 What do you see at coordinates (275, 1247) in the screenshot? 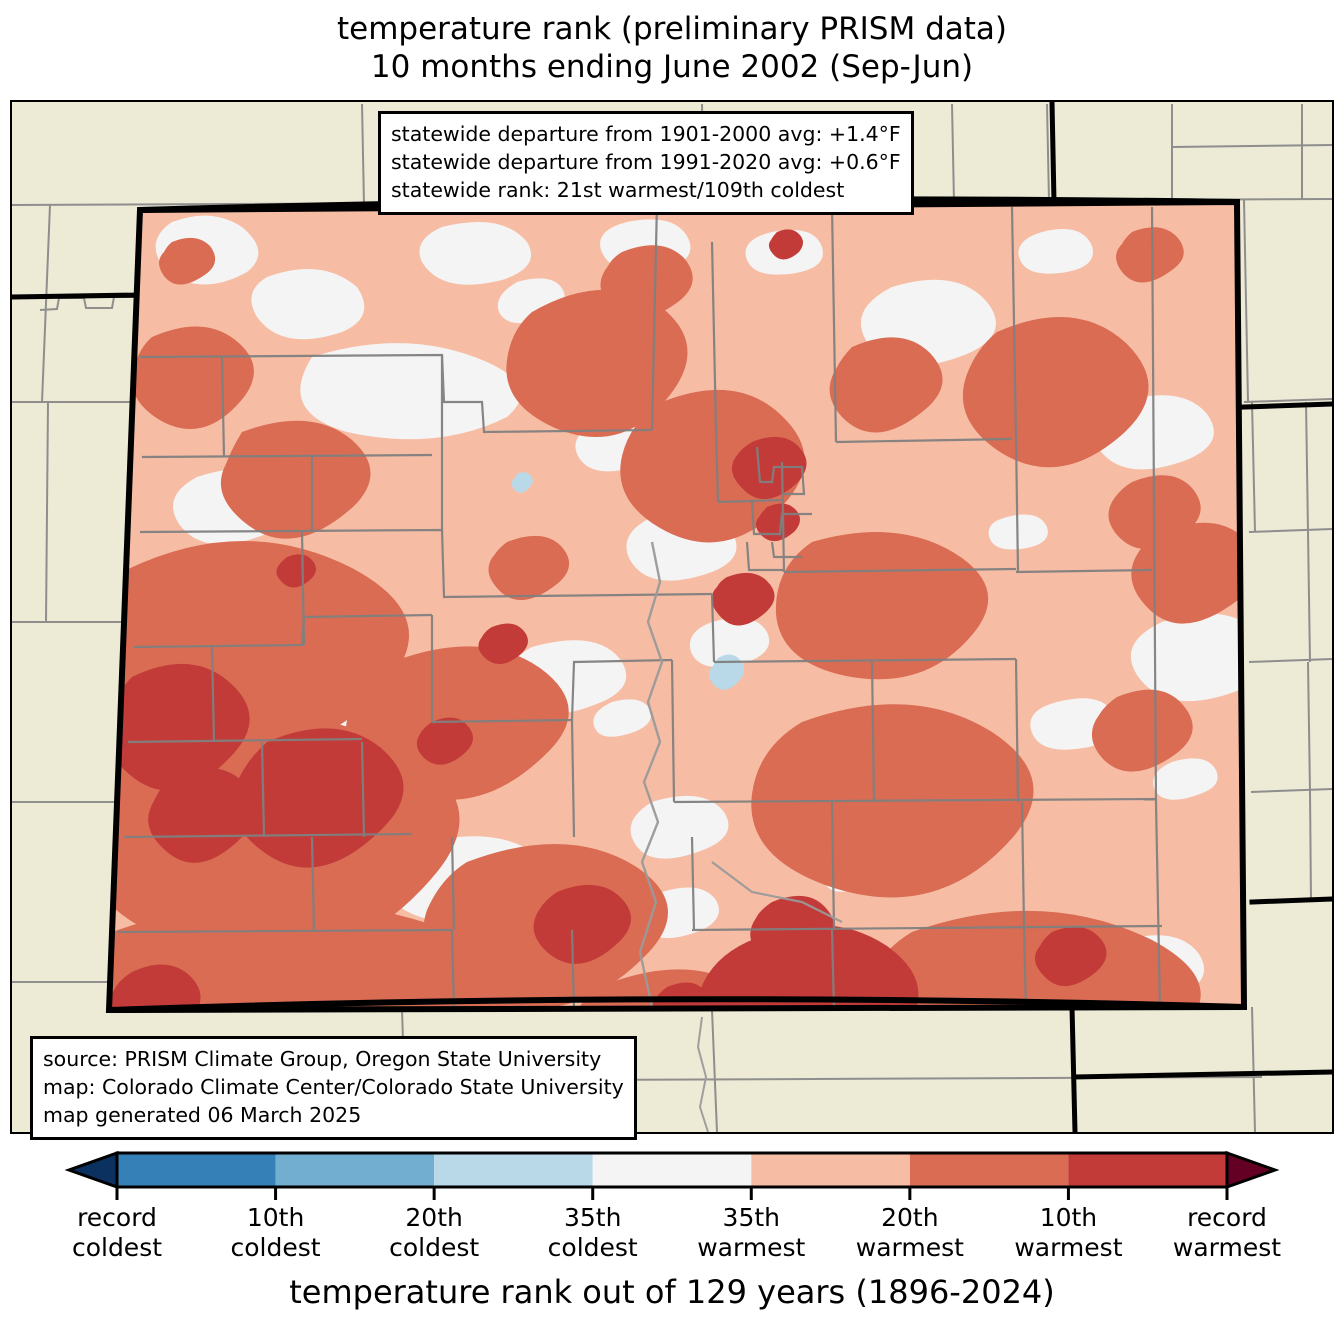
I see `colorbar-label-1-line2: coldest` at bounding box center [275, 1247].